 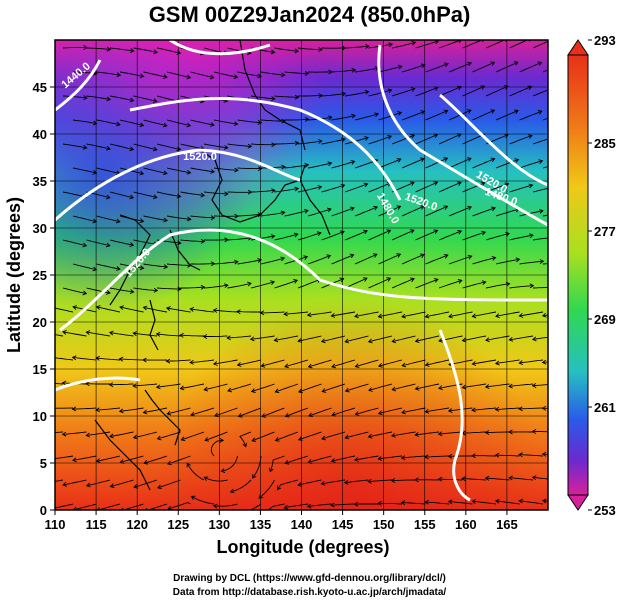 What do you see at coordinates (302, 524) in the screenshot?
I see `x-tick-label: 140` at bounding box center [302, 524].